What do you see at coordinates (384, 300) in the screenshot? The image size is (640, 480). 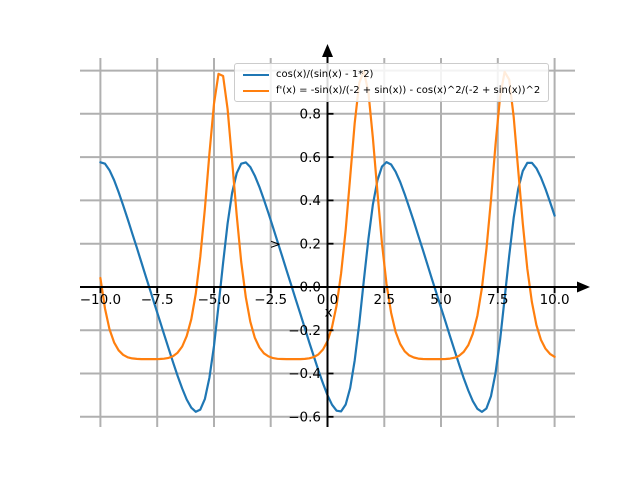 I see `x-tick-label-2.5: 2.5` at bounding box center [384, 300].